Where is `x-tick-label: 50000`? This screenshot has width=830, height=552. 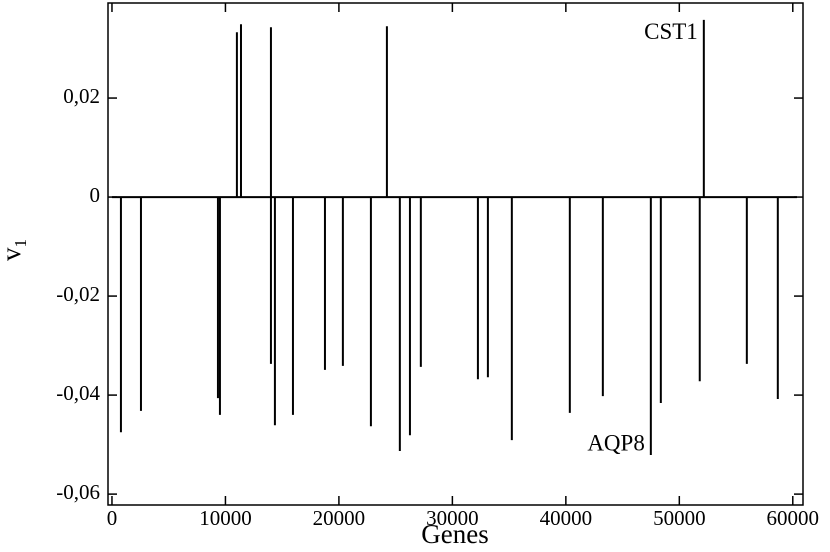 x-tick-label: 50000 is located at coordinates (679, 518).